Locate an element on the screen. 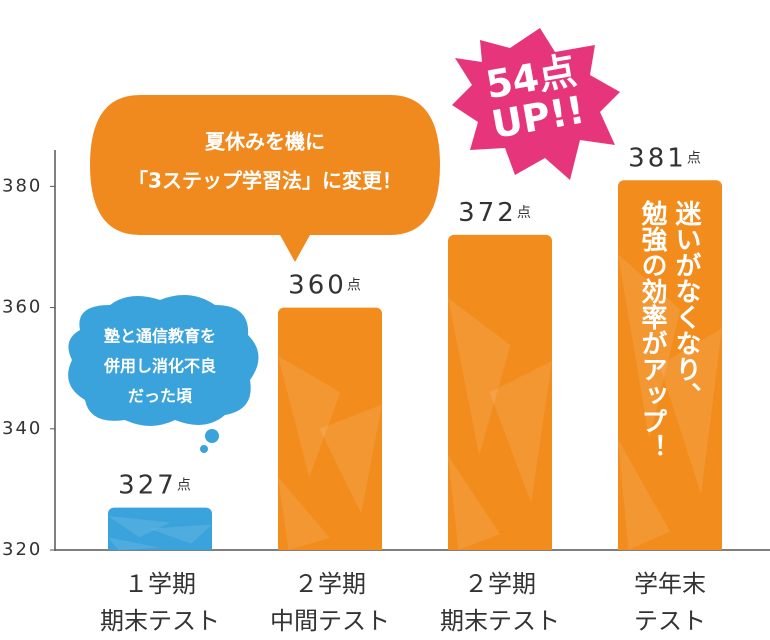 Image resolution: width=770 pixels, height=640 pixels. value-label: 327点 is located at coordinates (156, 485).